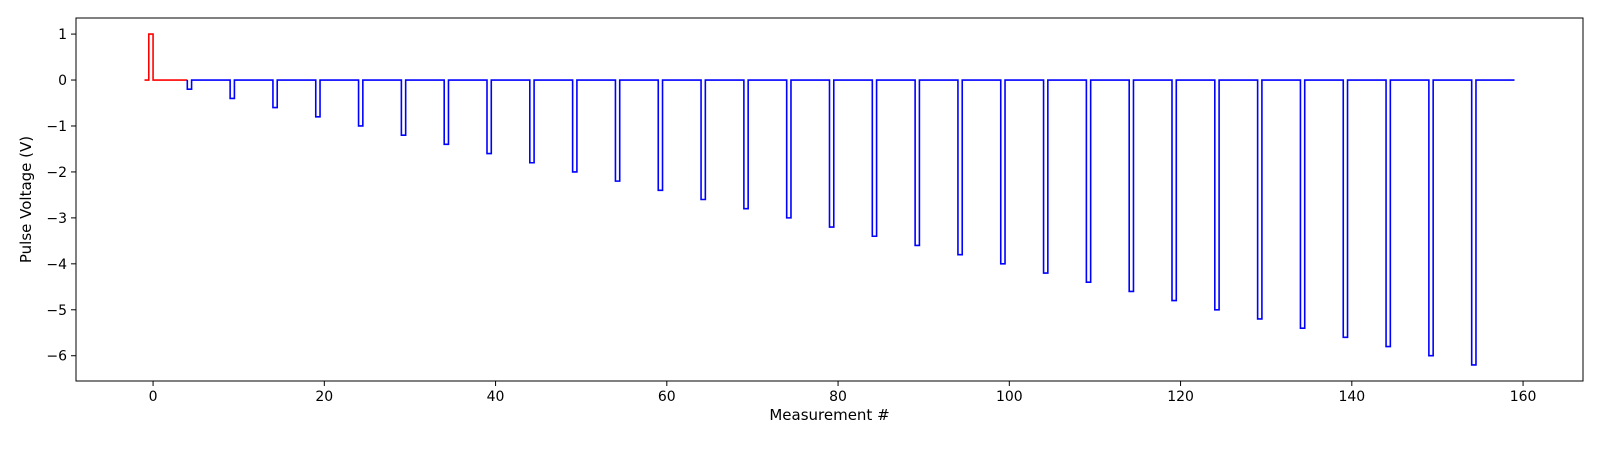 This screenshot has width=1600, height=450. What do you see at coordinates (61, 196) in the screenshot?
I see `y-axis-ticks: 1 0 −1 −2 −3 −4 −5 −6` at bounding box center [61, 196].